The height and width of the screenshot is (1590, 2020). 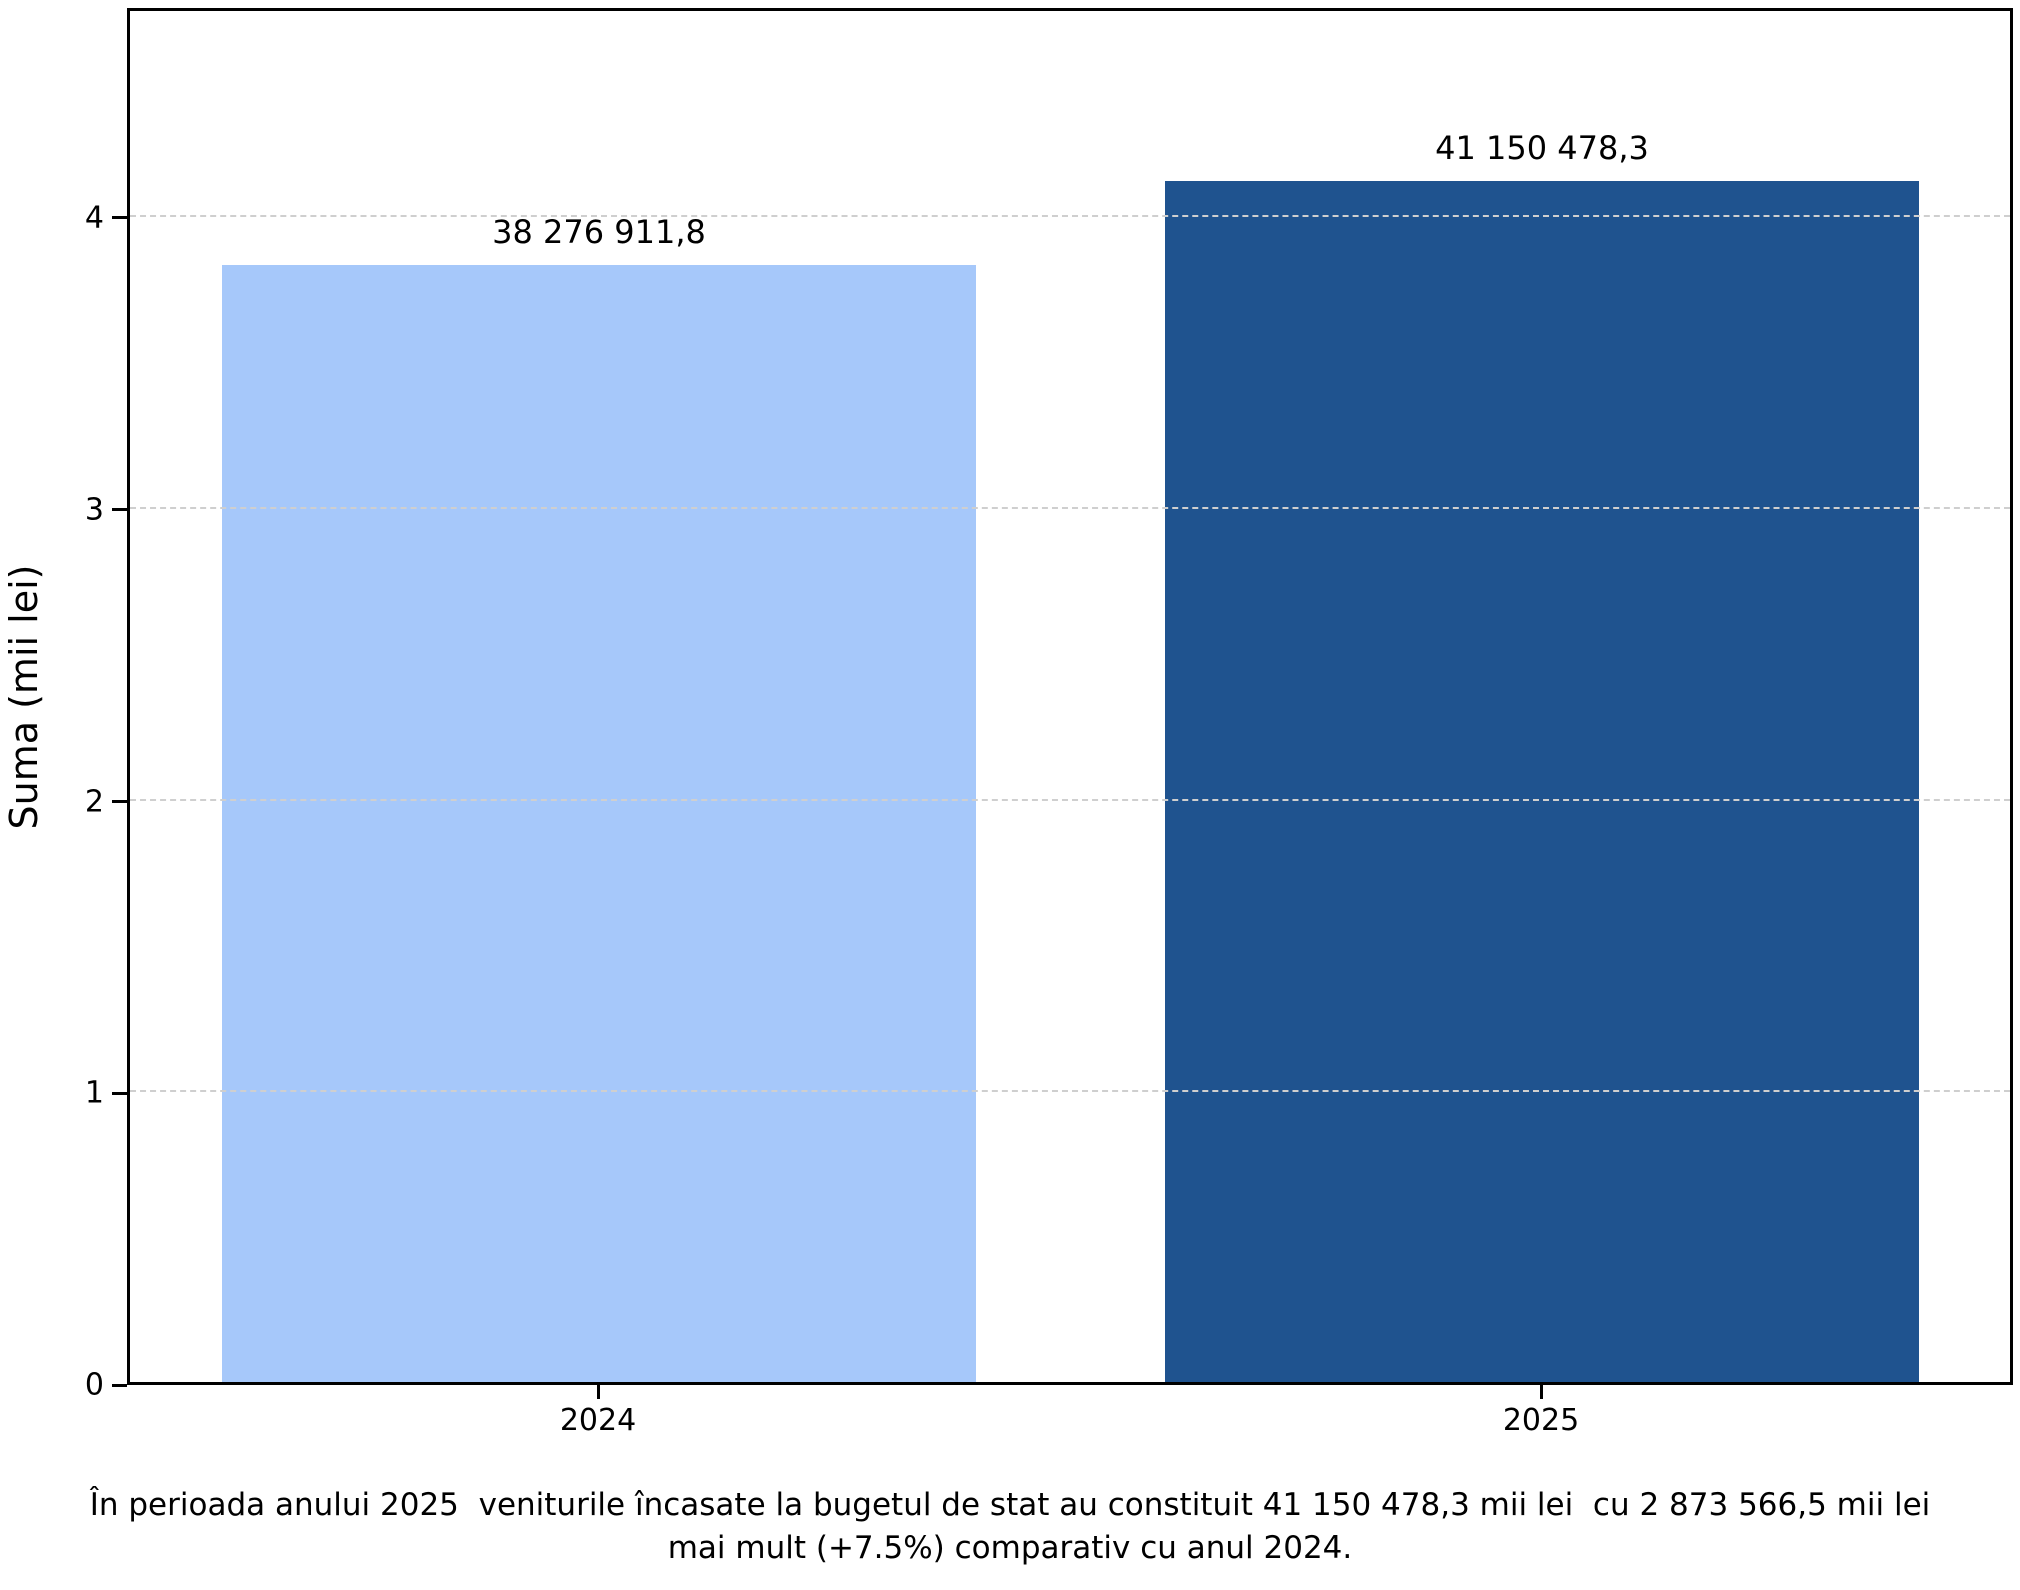 What do you see at coordinates (1542, 148) in the screenshot?
I see `bar-value-label-2025: 41 150 478,3` at bounding box center [1542, 148].